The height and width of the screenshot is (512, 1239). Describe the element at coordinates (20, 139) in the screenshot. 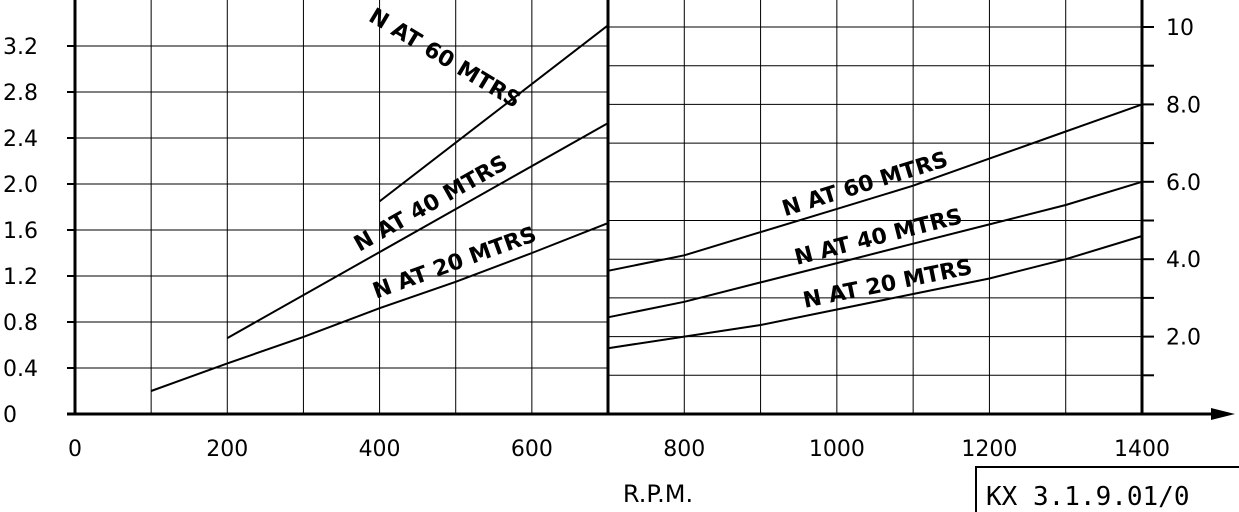

I see `left-y-tick-label: 2.4` at that location.